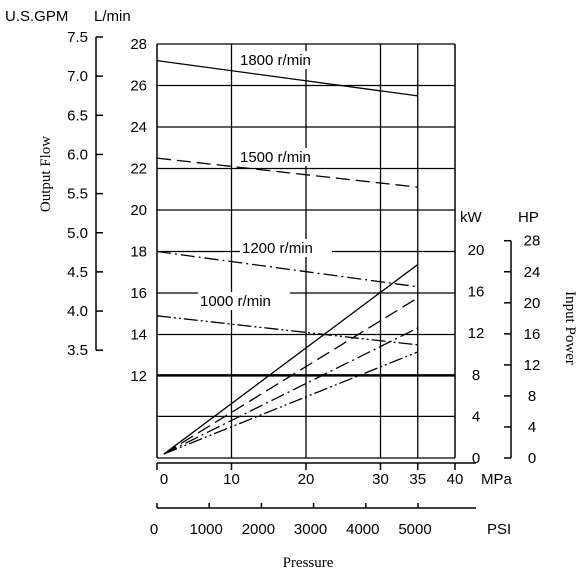 The width and height of the screenshot is (583, 575). I want to click on gpm-tick-label: 6.0, so click(77, 154).